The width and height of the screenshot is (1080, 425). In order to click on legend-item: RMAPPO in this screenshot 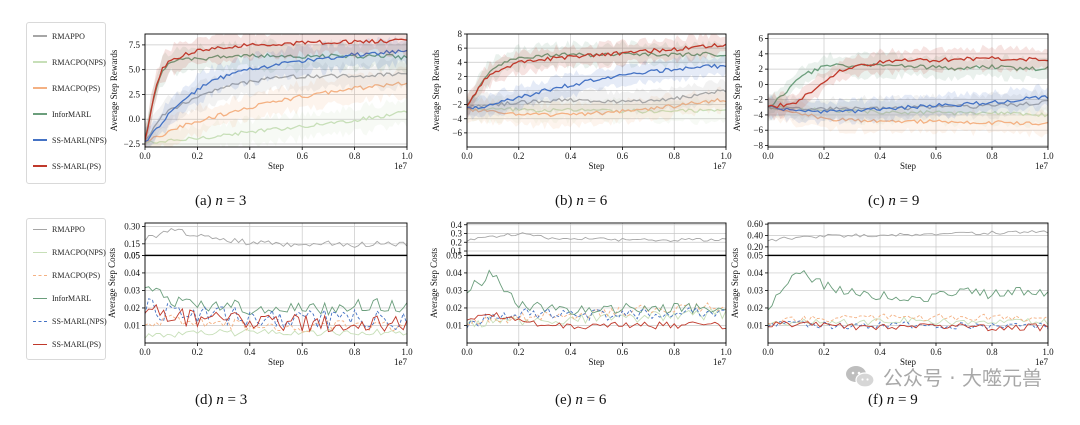, I will do `click(59, 36)`.